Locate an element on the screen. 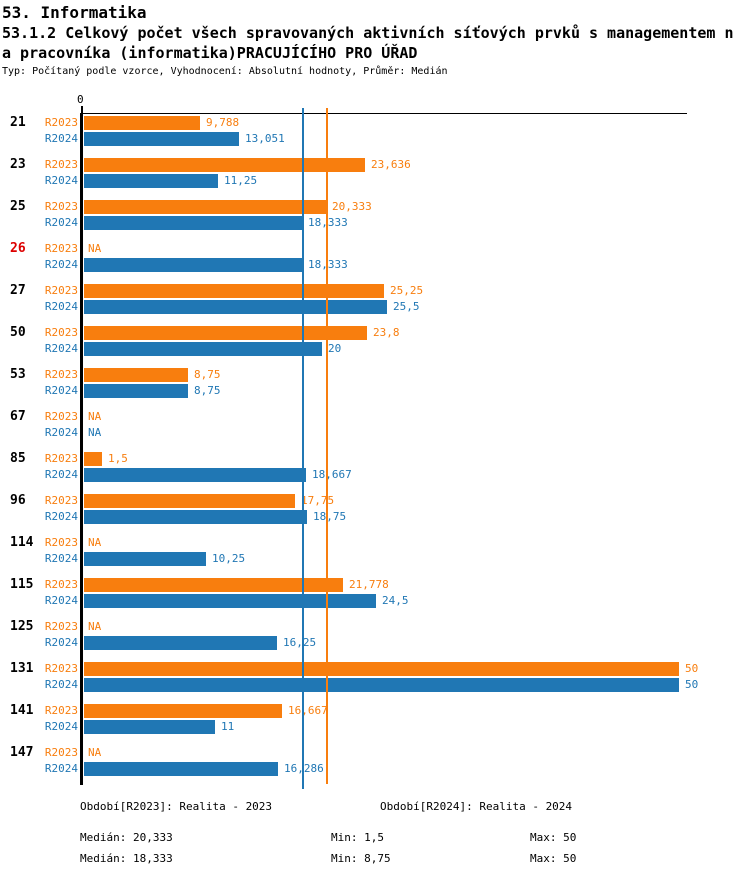  category-label: 125 is located at coordinates (22, 626).